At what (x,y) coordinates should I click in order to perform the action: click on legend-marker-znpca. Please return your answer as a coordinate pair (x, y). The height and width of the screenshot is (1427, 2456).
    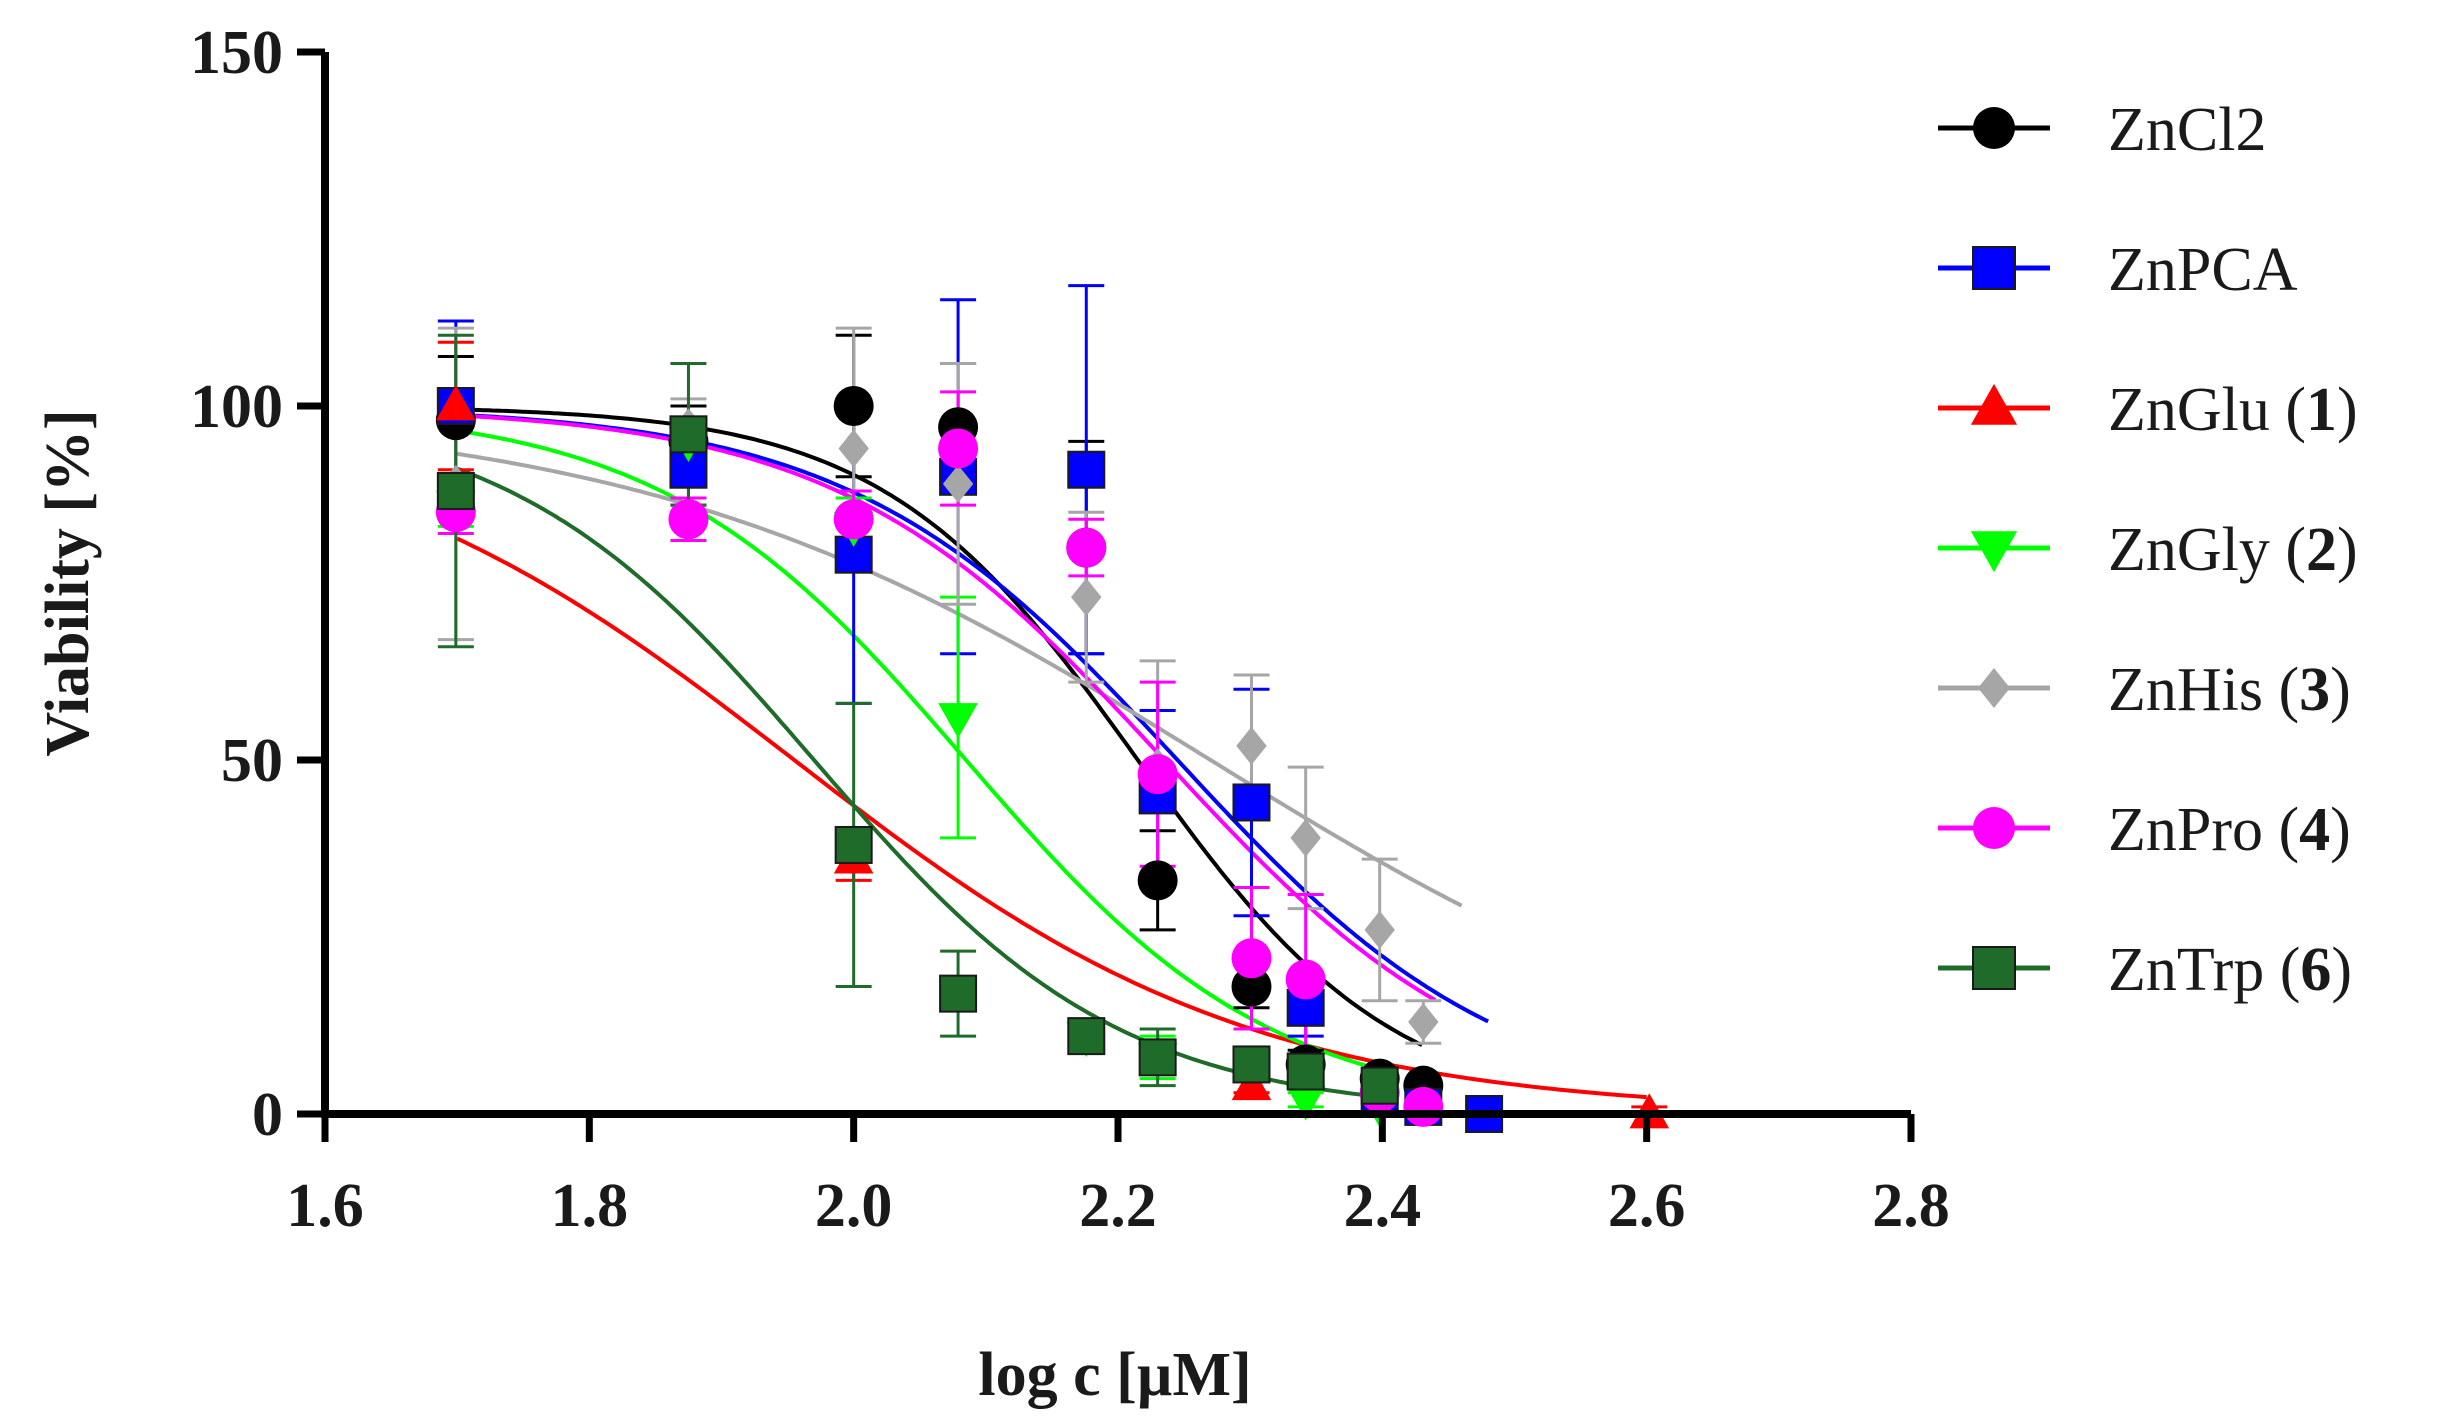
    Looking at the image, I should click on (1994, 268).